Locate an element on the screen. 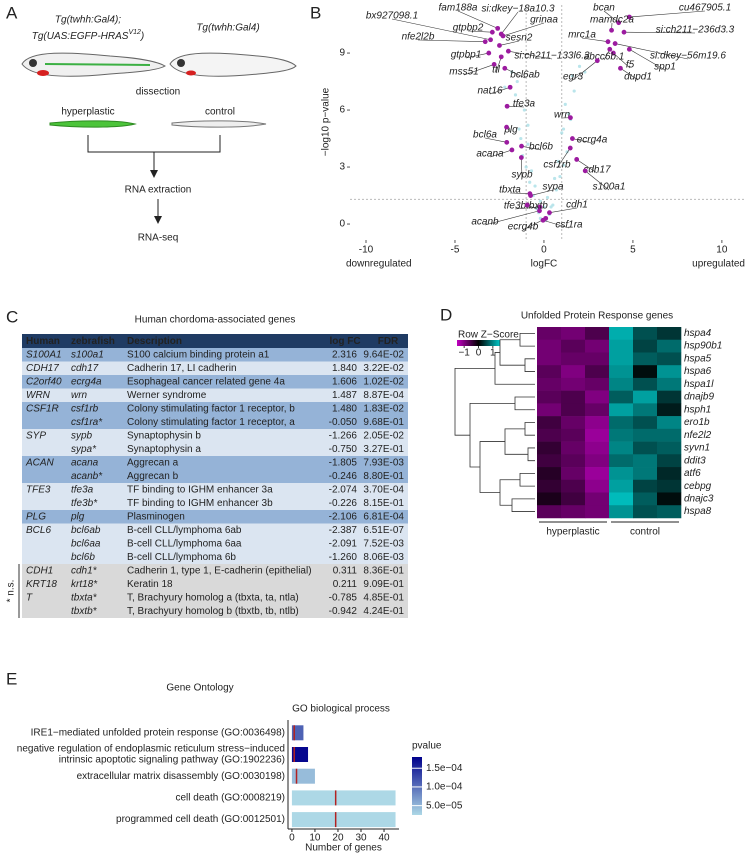  point-label: gtpbp2 is located at coordinates (468, 28).